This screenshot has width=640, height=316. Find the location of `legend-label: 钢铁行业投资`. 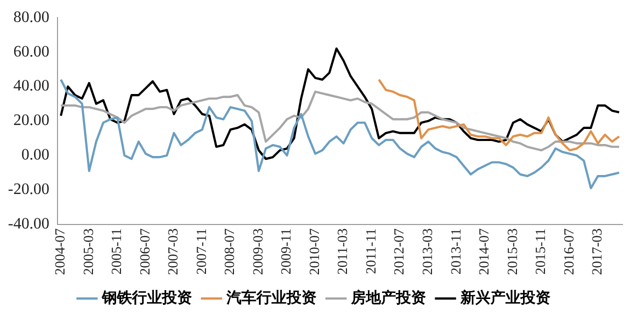

legend-label: 钢铁行业投资 is located at coordinates (146, 297).